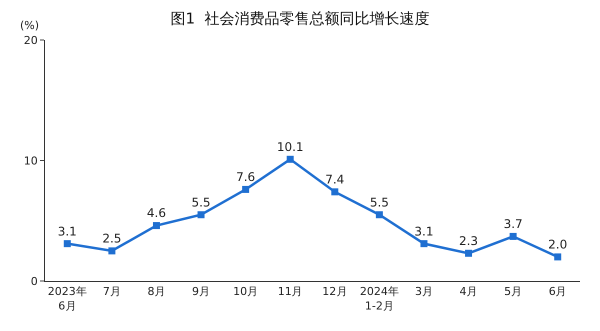 This screenshot has height=331, width=600. What do you see at coordinates (557, 291) in the screenshot?
I see `x-tick-label: 6月` at bounding box center [557, 291].